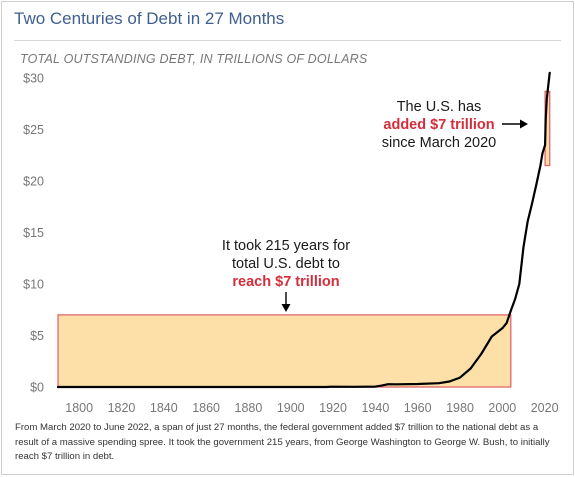  Describe the element at coordinates (291, 408) in the screenshot. I see `x-tick-label: 1900` at that location.